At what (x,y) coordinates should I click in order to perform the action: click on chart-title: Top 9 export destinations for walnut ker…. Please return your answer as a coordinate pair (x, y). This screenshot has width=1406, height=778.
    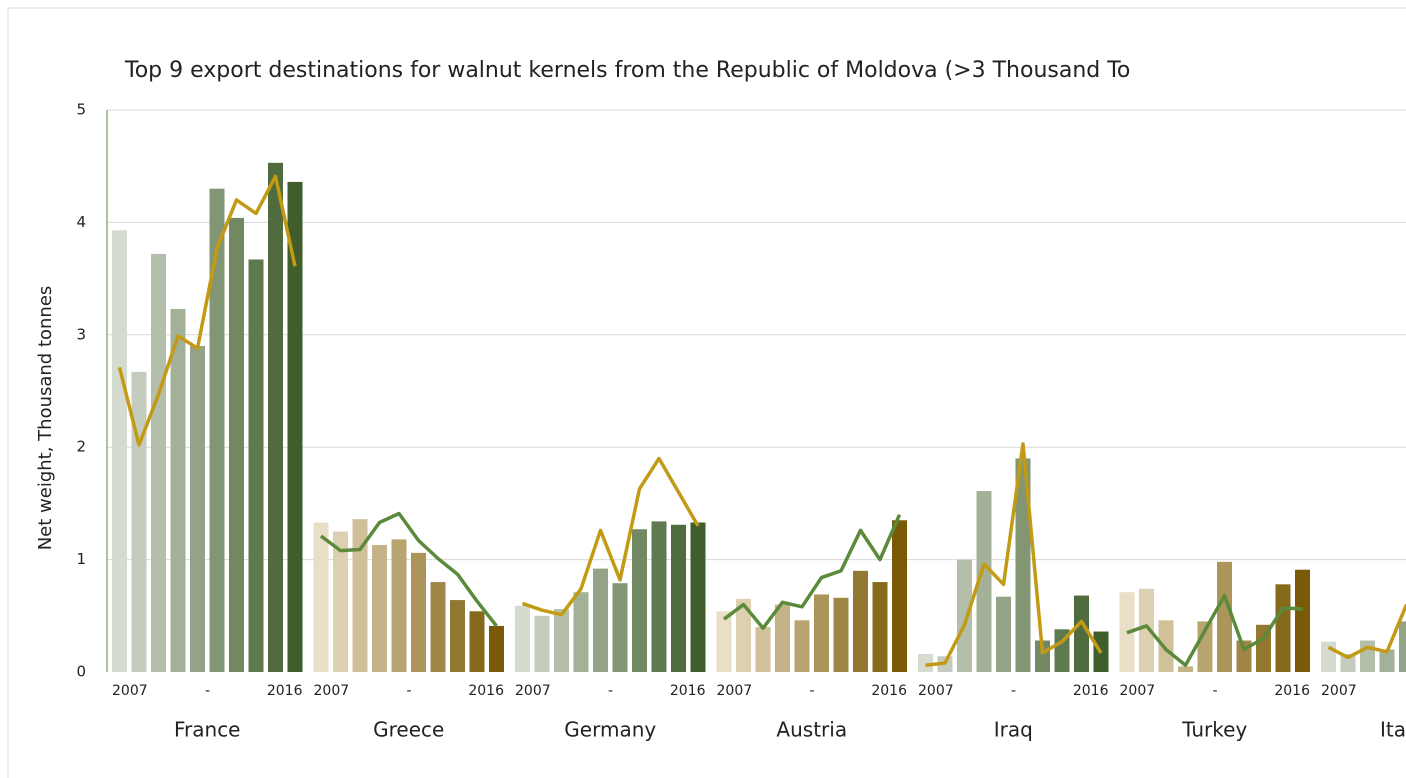
    Looking at the image, I should click on (627, 70).